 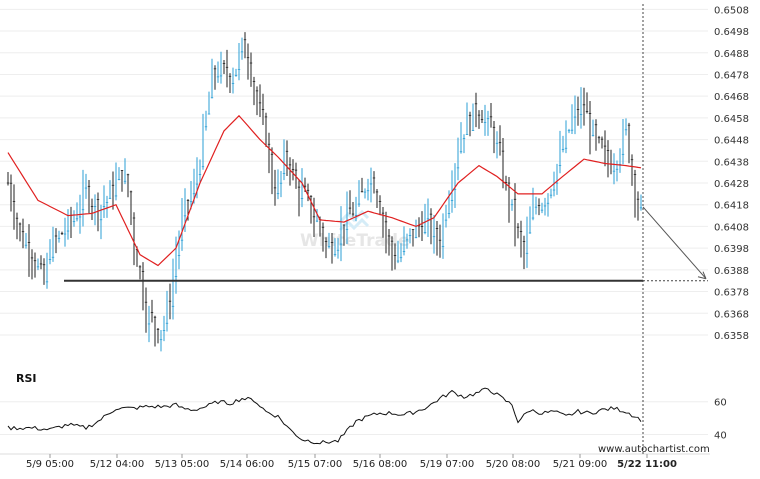 I want to click on projection-arrowhead, so click(x=702, y=275).